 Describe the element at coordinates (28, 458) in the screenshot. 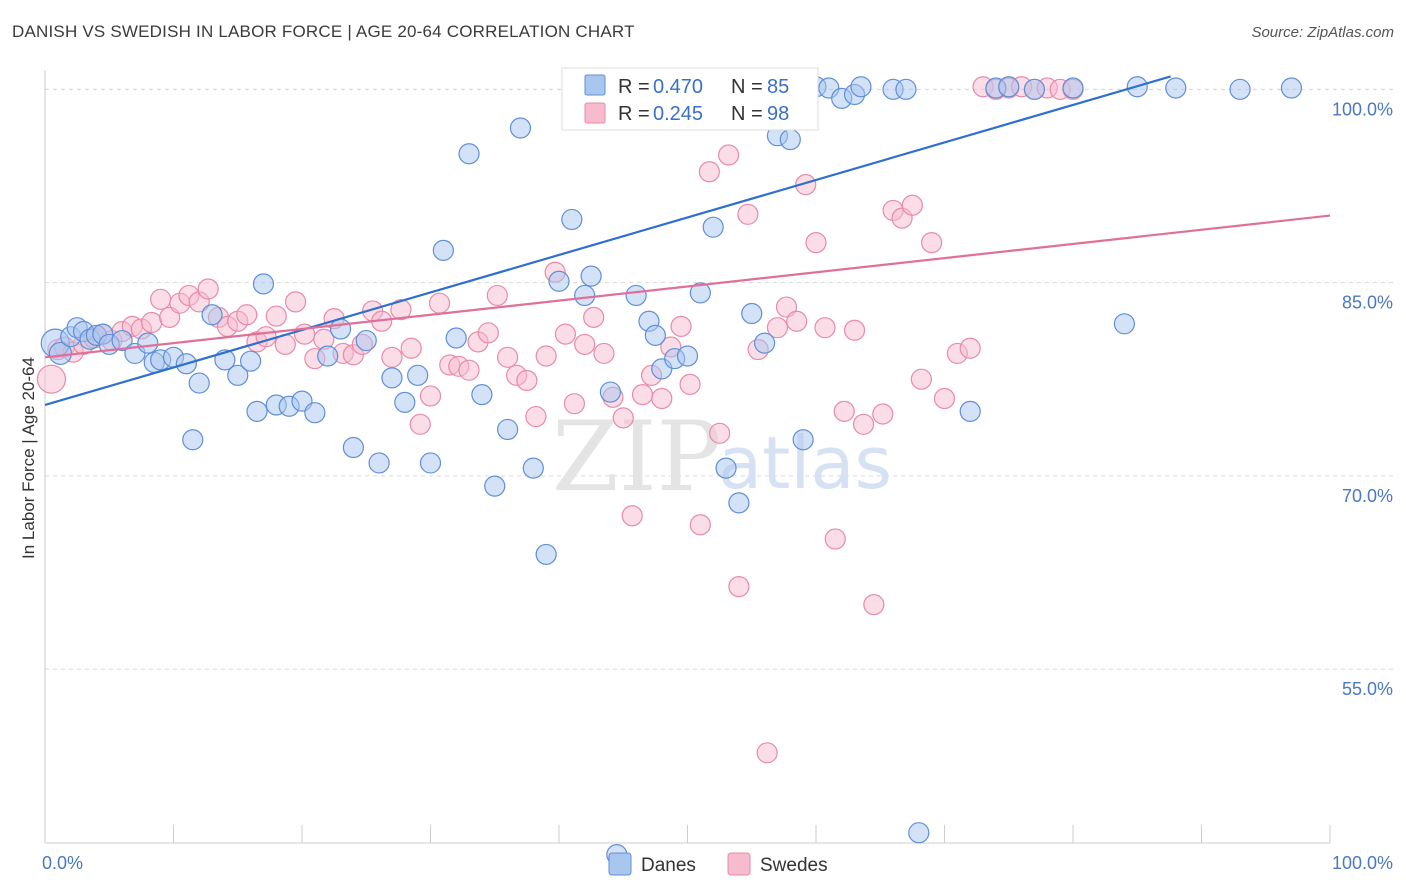

I see `y-axis-label: In Labor Force | Age 20-64` at that location.